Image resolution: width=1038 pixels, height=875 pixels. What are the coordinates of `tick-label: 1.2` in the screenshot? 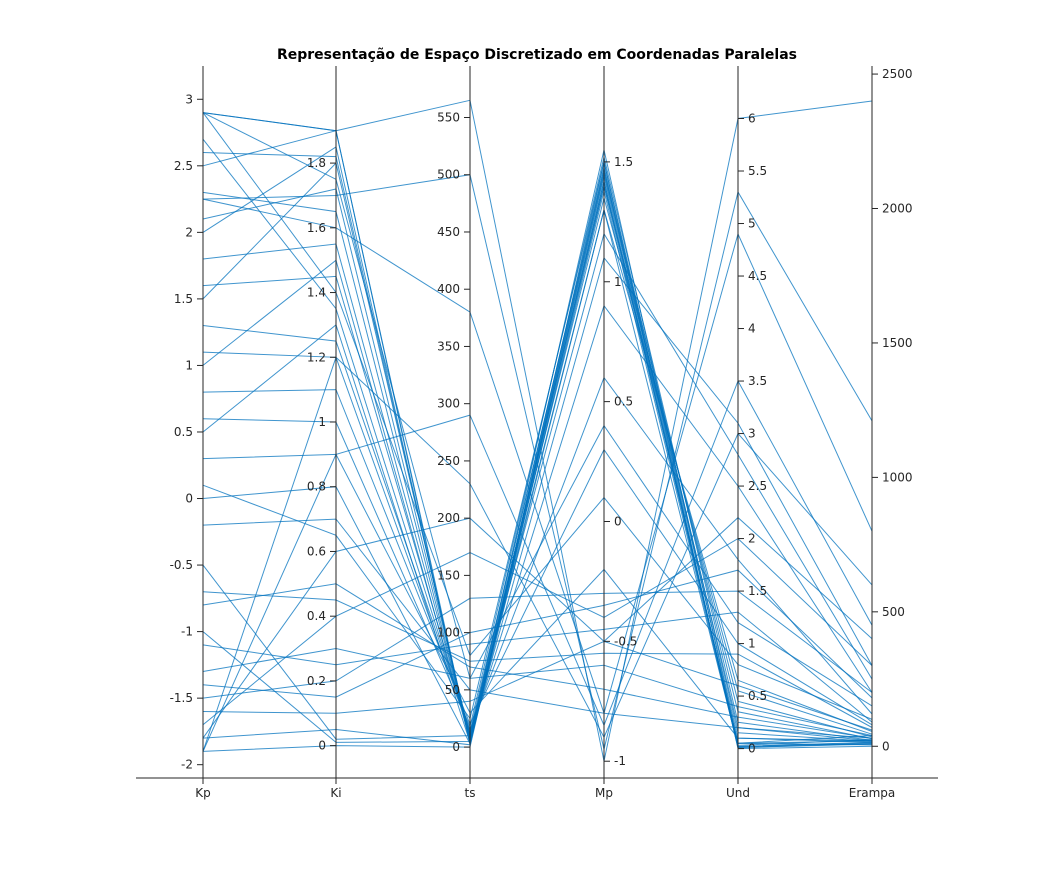 It's located at (316, 357).